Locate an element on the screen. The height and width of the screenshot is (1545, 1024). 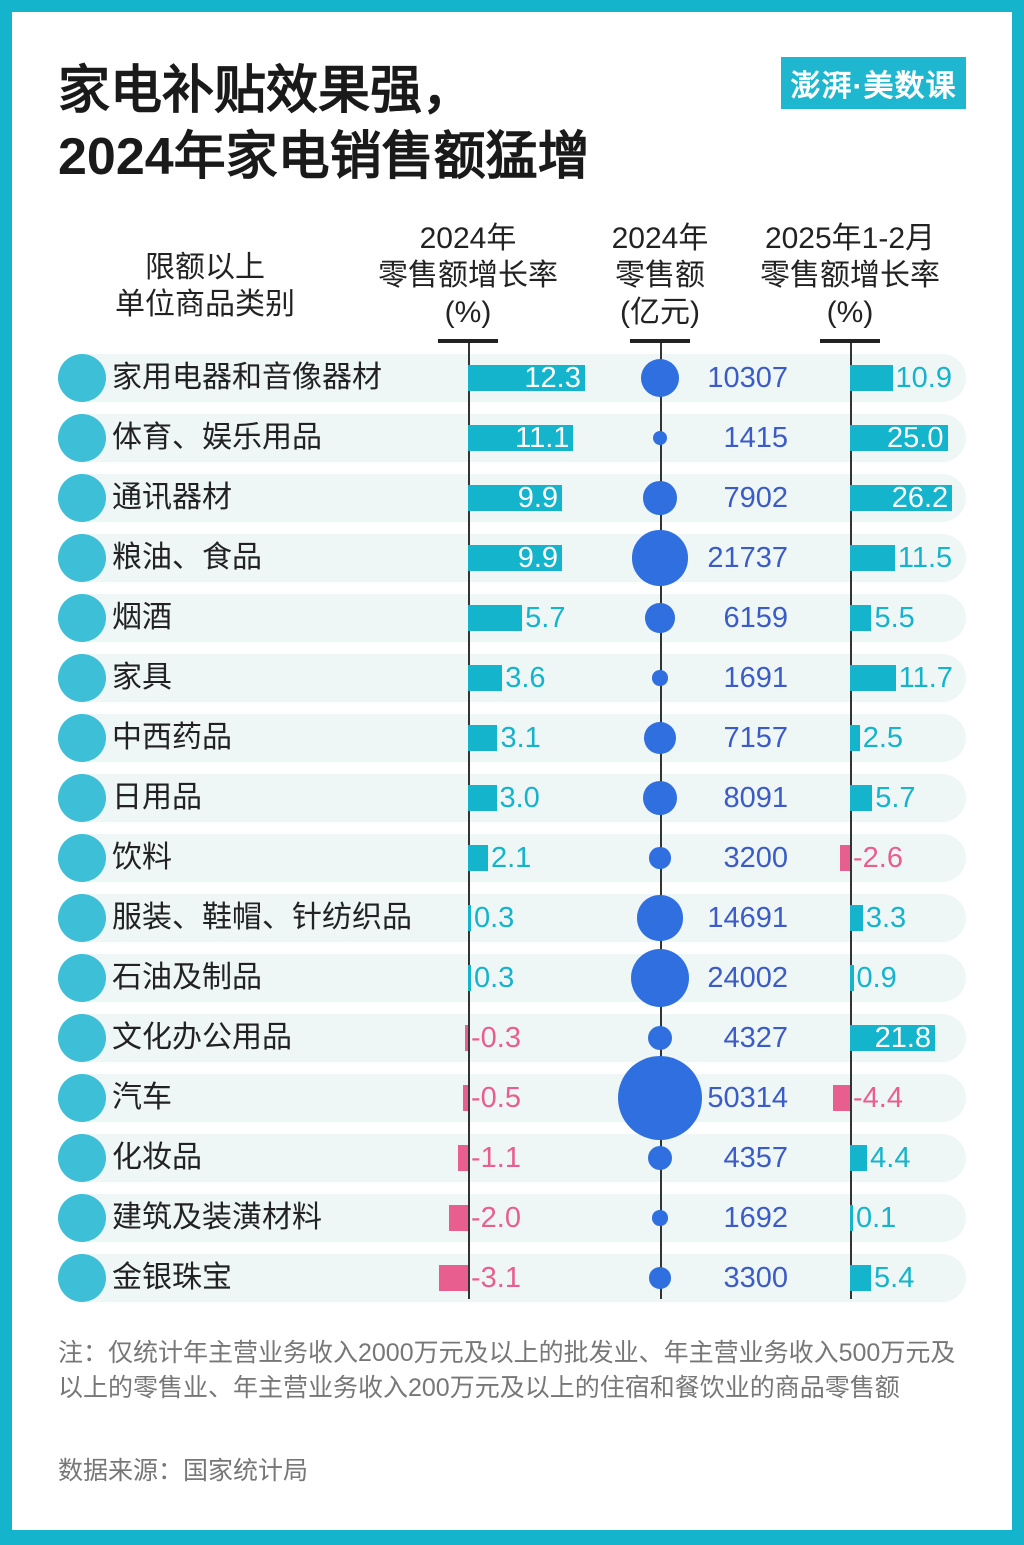
category-label: 家用电器和音像器材 is located at coordinates (247, 377).